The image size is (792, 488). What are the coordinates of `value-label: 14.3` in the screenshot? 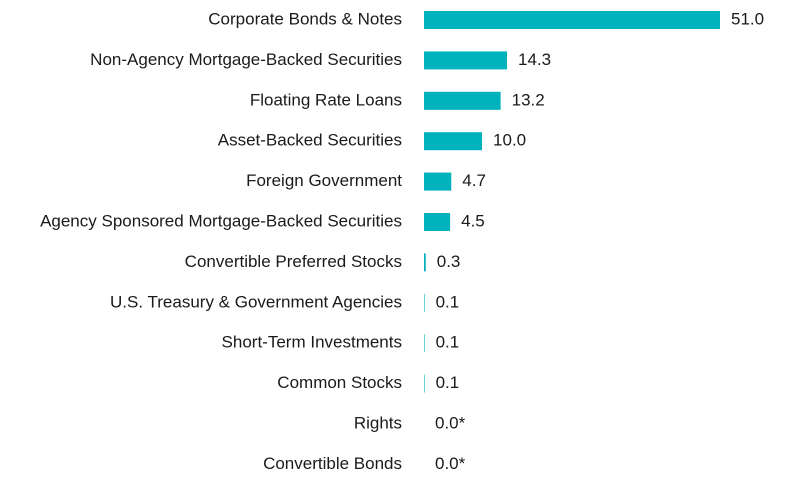 It's located at (534, 59).